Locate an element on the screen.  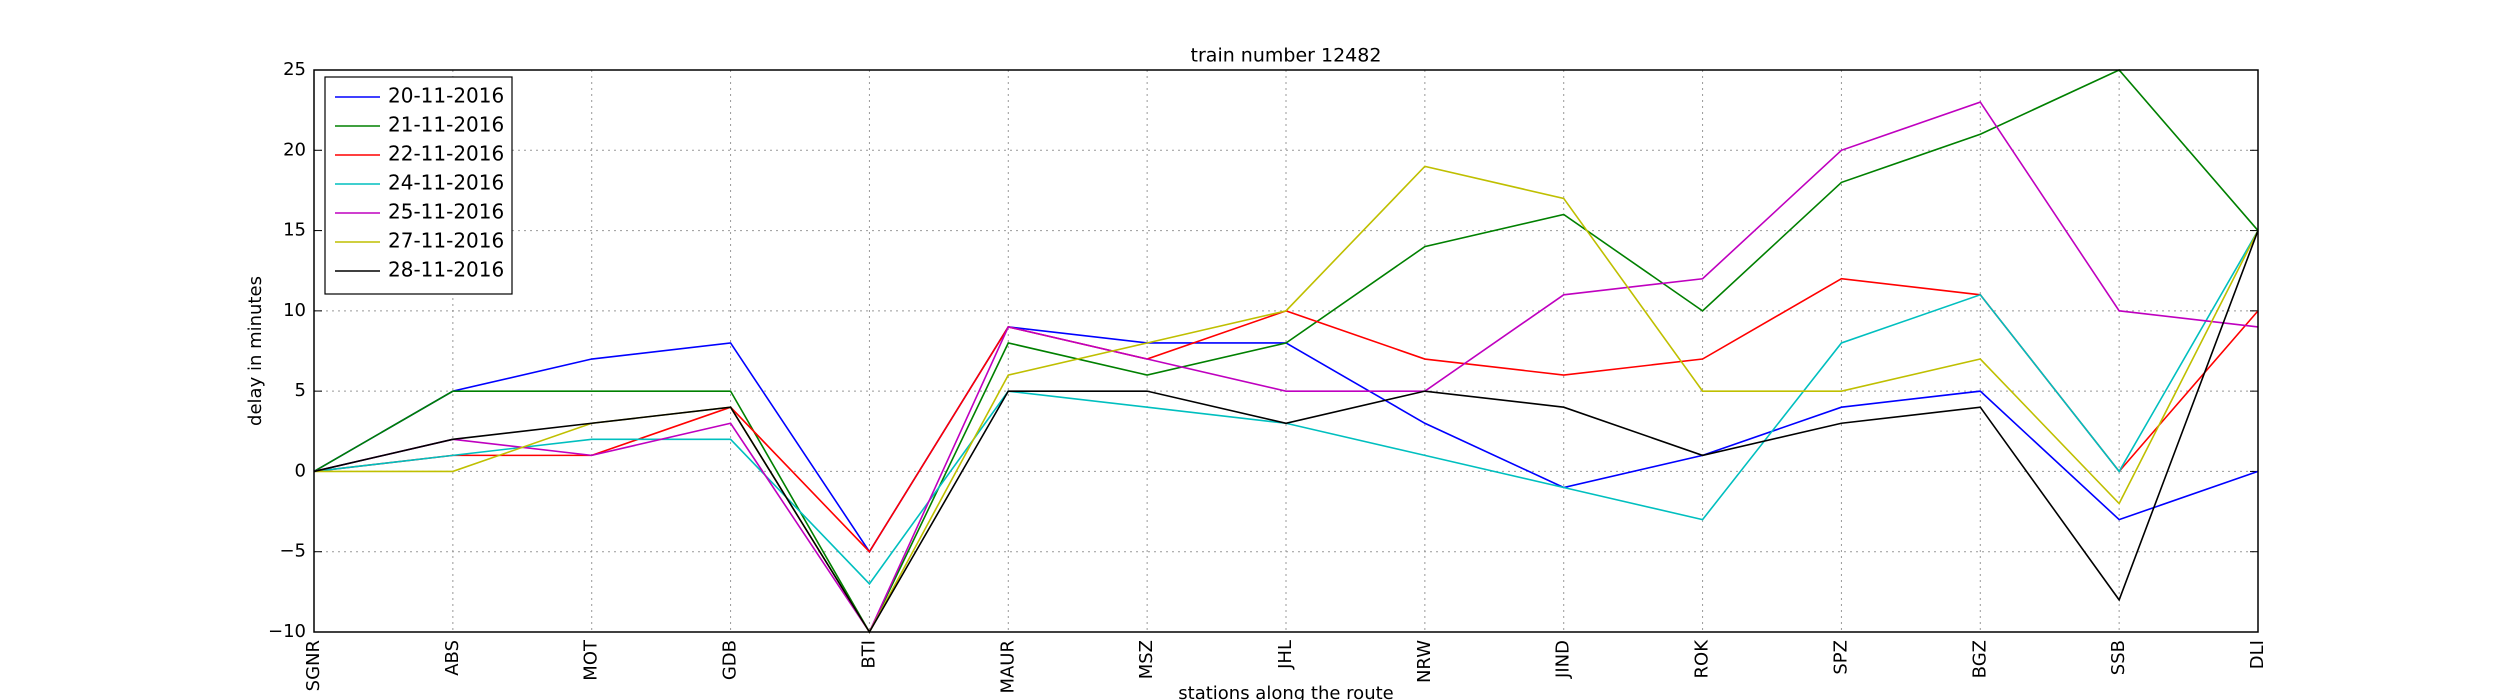
legend-label: 28-11-2016 is located at coordinates (446, 270).